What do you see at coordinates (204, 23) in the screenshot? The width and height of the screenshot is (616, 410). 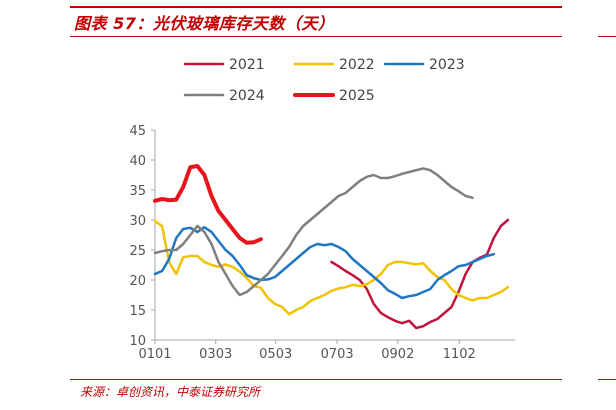 I see `figure-title: 图表 57：光伏玻璃库存天数（天）` at bounding box center [204, 23].